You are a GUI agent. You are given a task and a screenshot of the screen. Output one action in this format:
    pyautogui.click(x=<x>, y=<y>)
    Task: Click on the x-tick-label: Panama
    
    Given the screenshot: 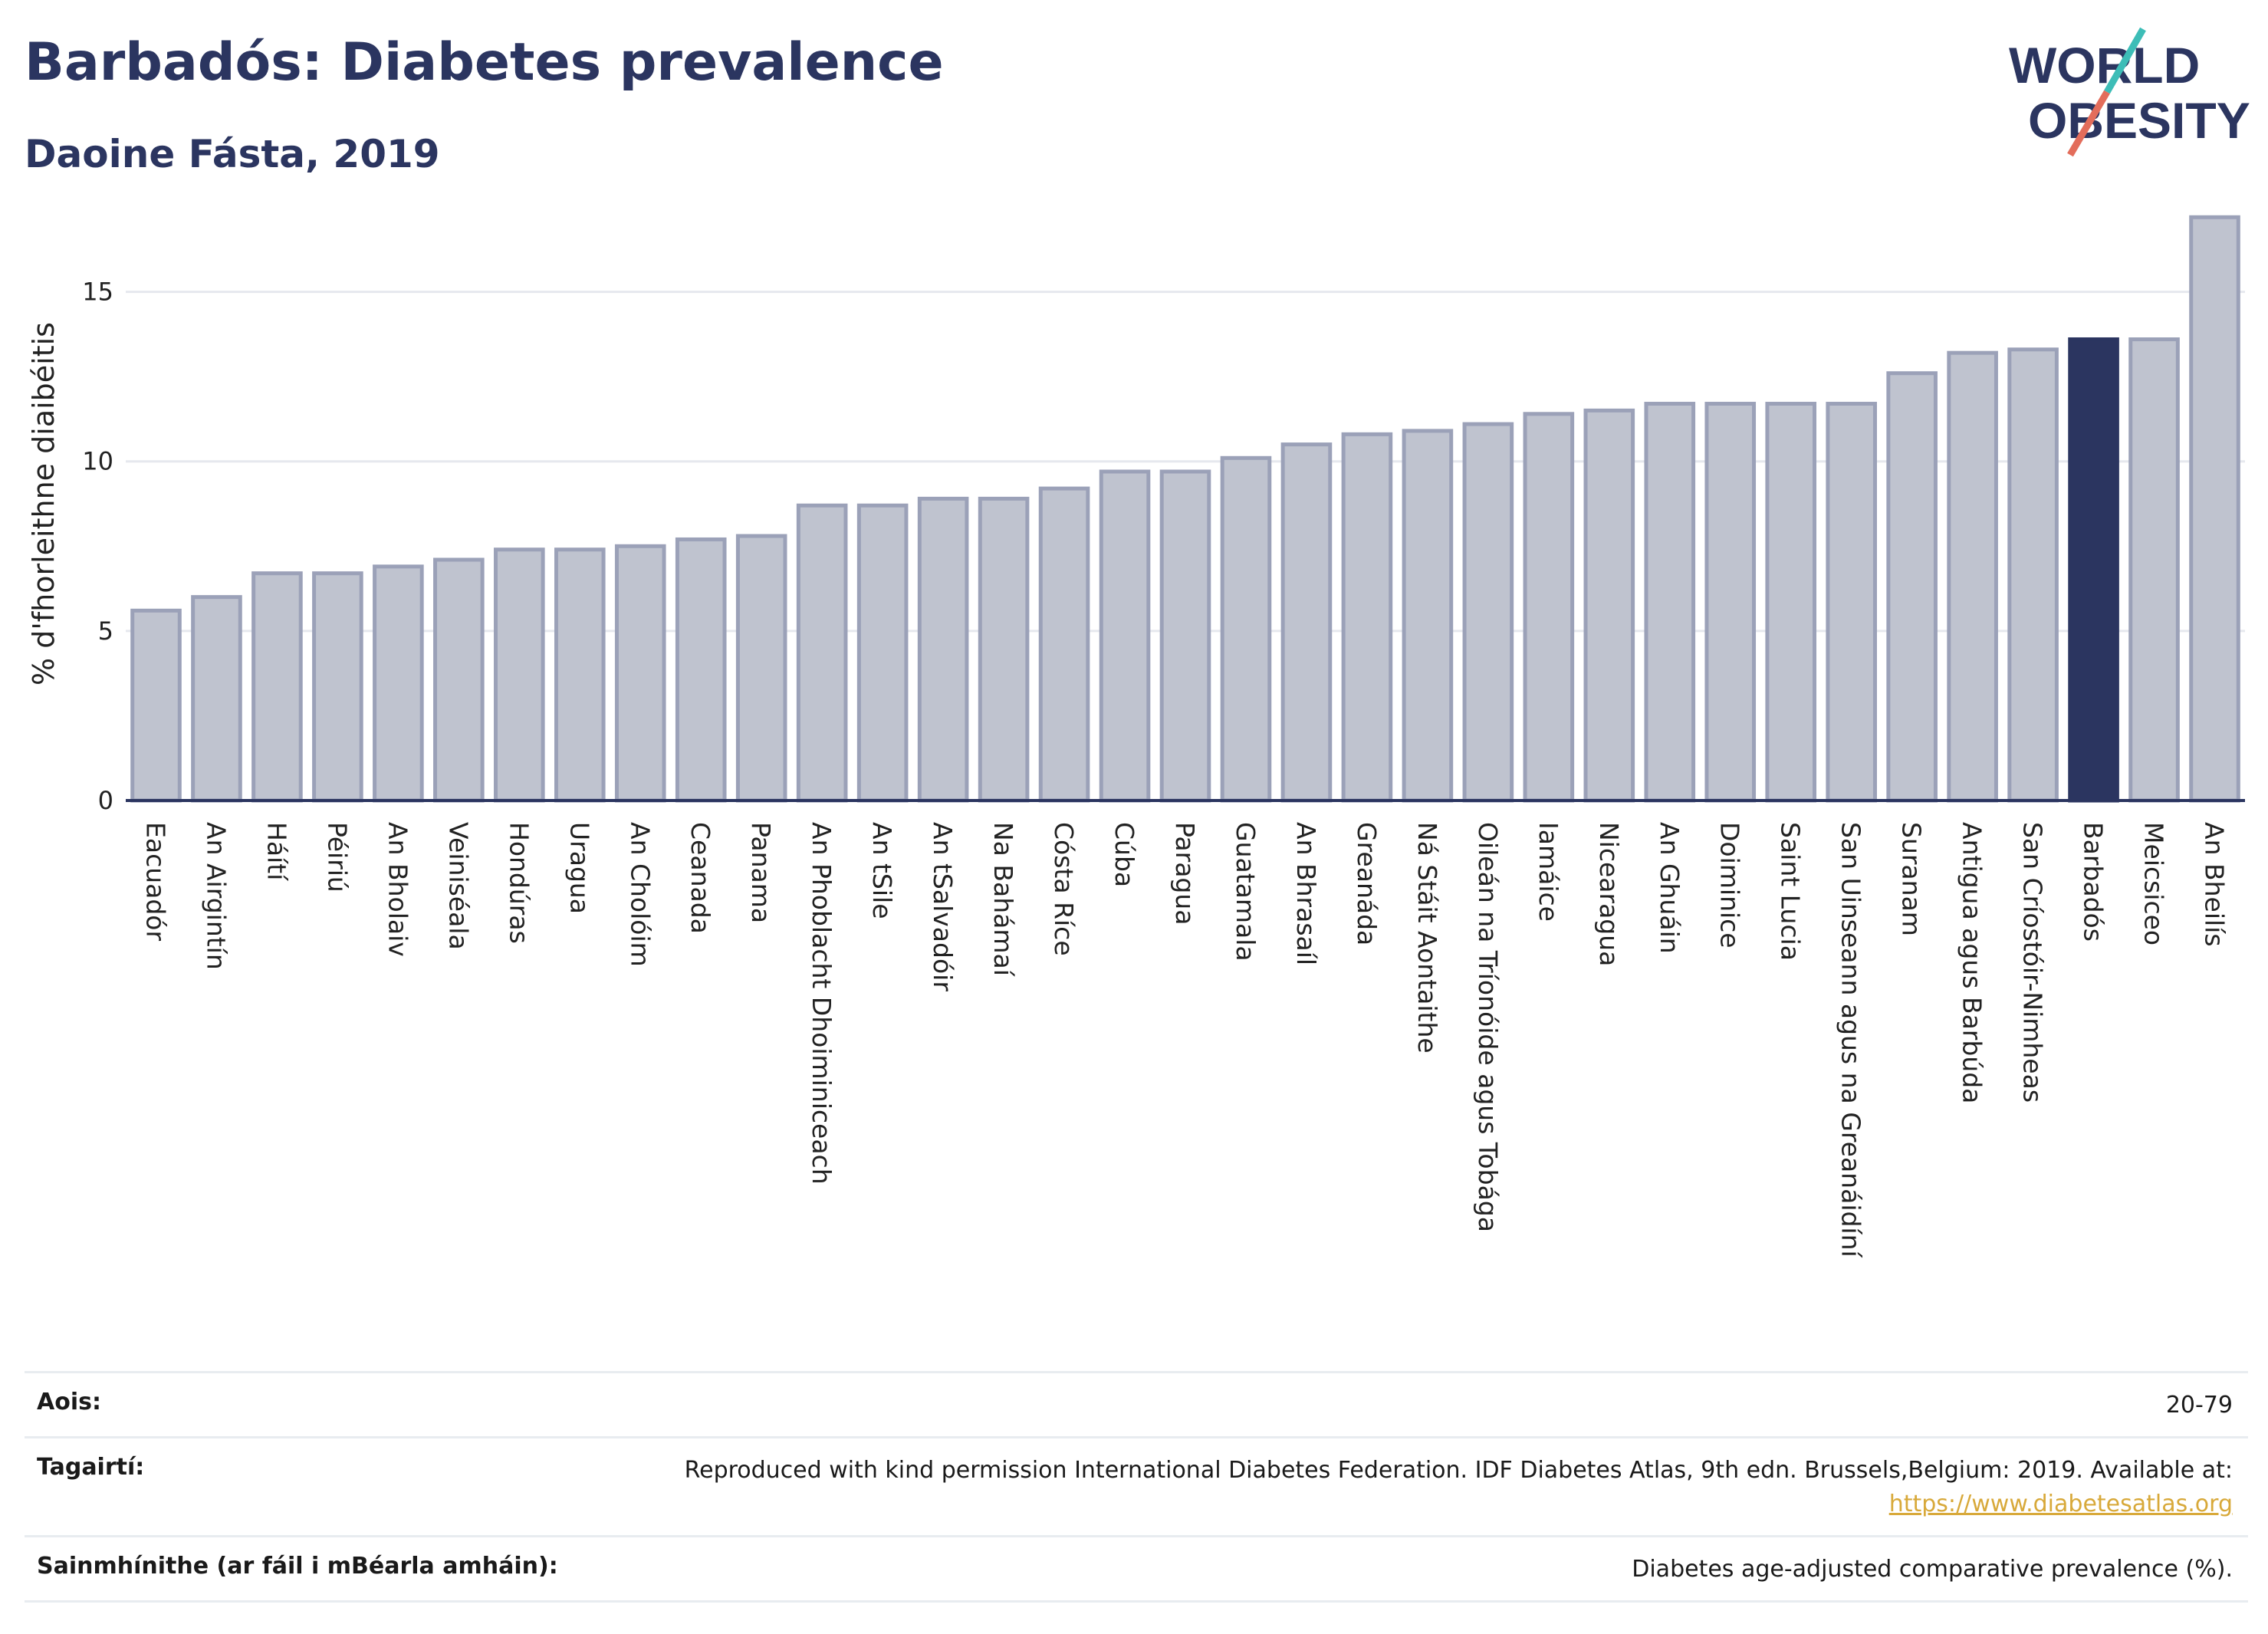 What is the action you would take?
    pyautogui.click(x=761, y=873)
    